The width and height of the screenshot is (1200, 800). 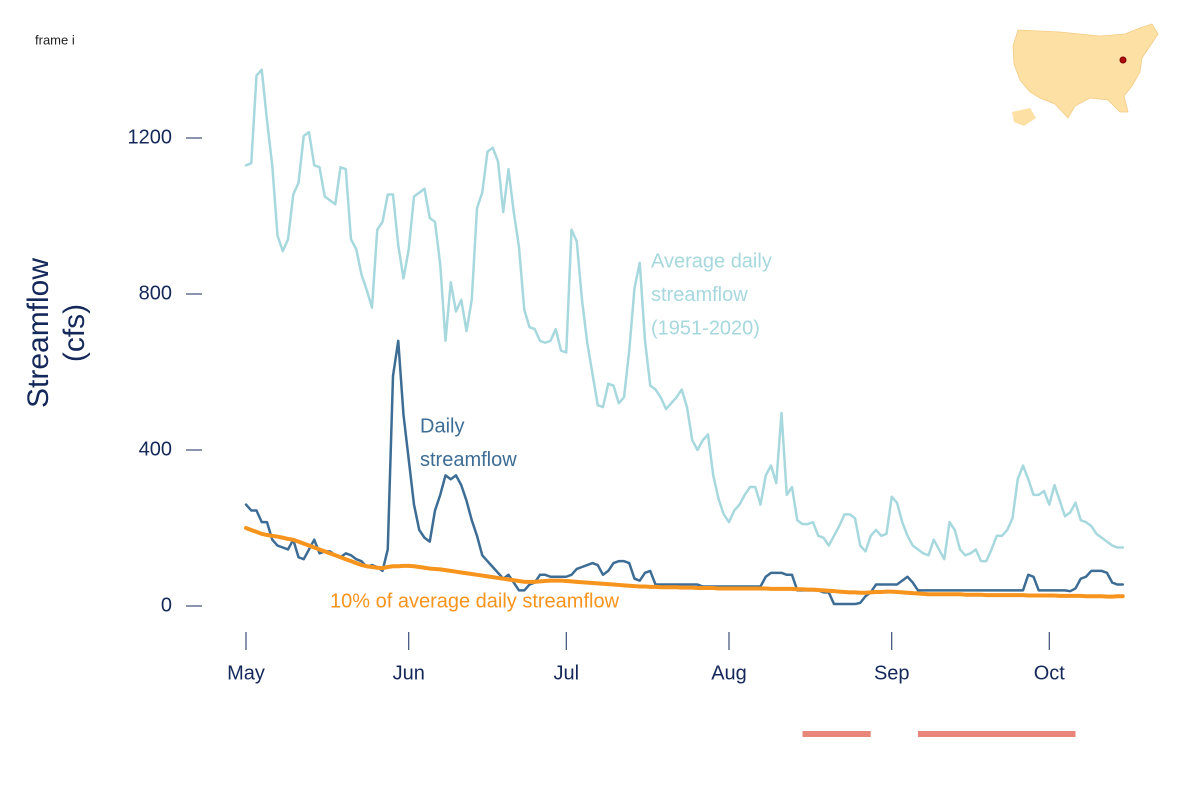 What do you see at coordinates (74, 333) in the screenshot?
I see `y-axis-title-line: (cfs)` at bounding box center [74, 333].